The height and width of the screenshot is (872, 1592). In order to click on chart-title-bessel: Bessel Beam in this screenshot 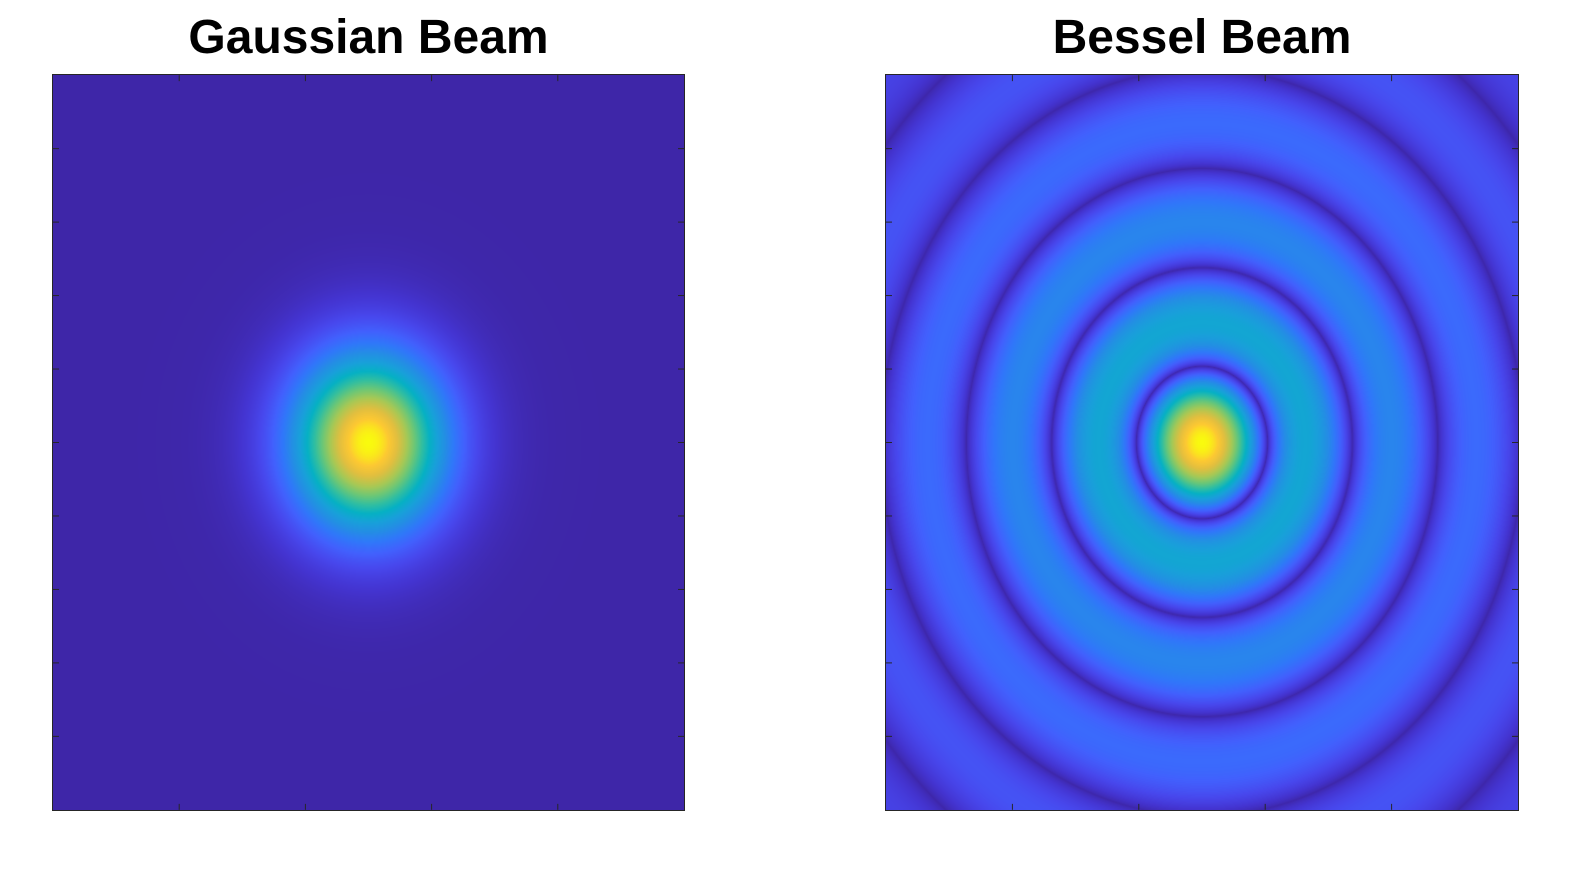, I will do `click(1202, 37)`.